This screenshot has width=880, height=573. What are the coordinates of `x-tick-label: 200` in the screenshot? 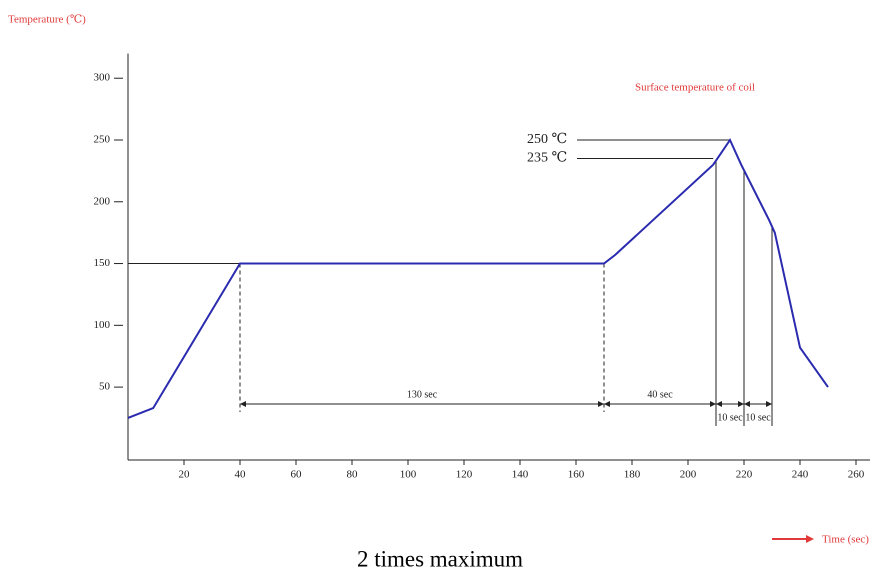 It's located at (688, 475).